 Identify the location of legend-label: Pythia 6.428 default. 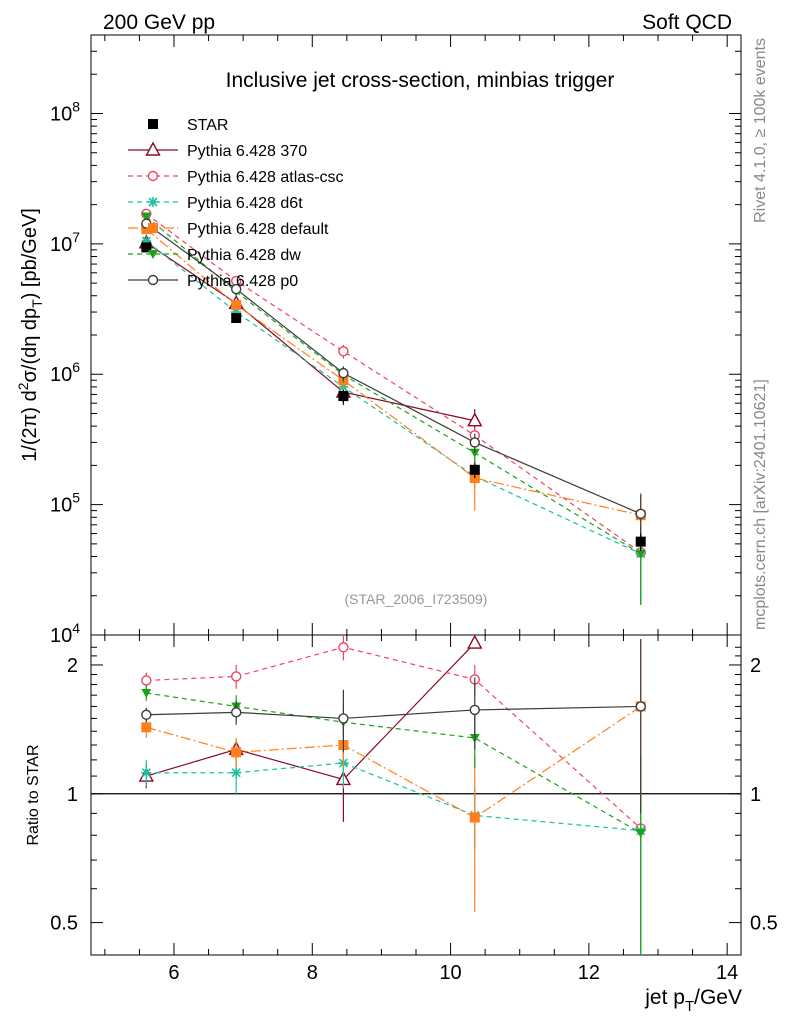
(258, 229).